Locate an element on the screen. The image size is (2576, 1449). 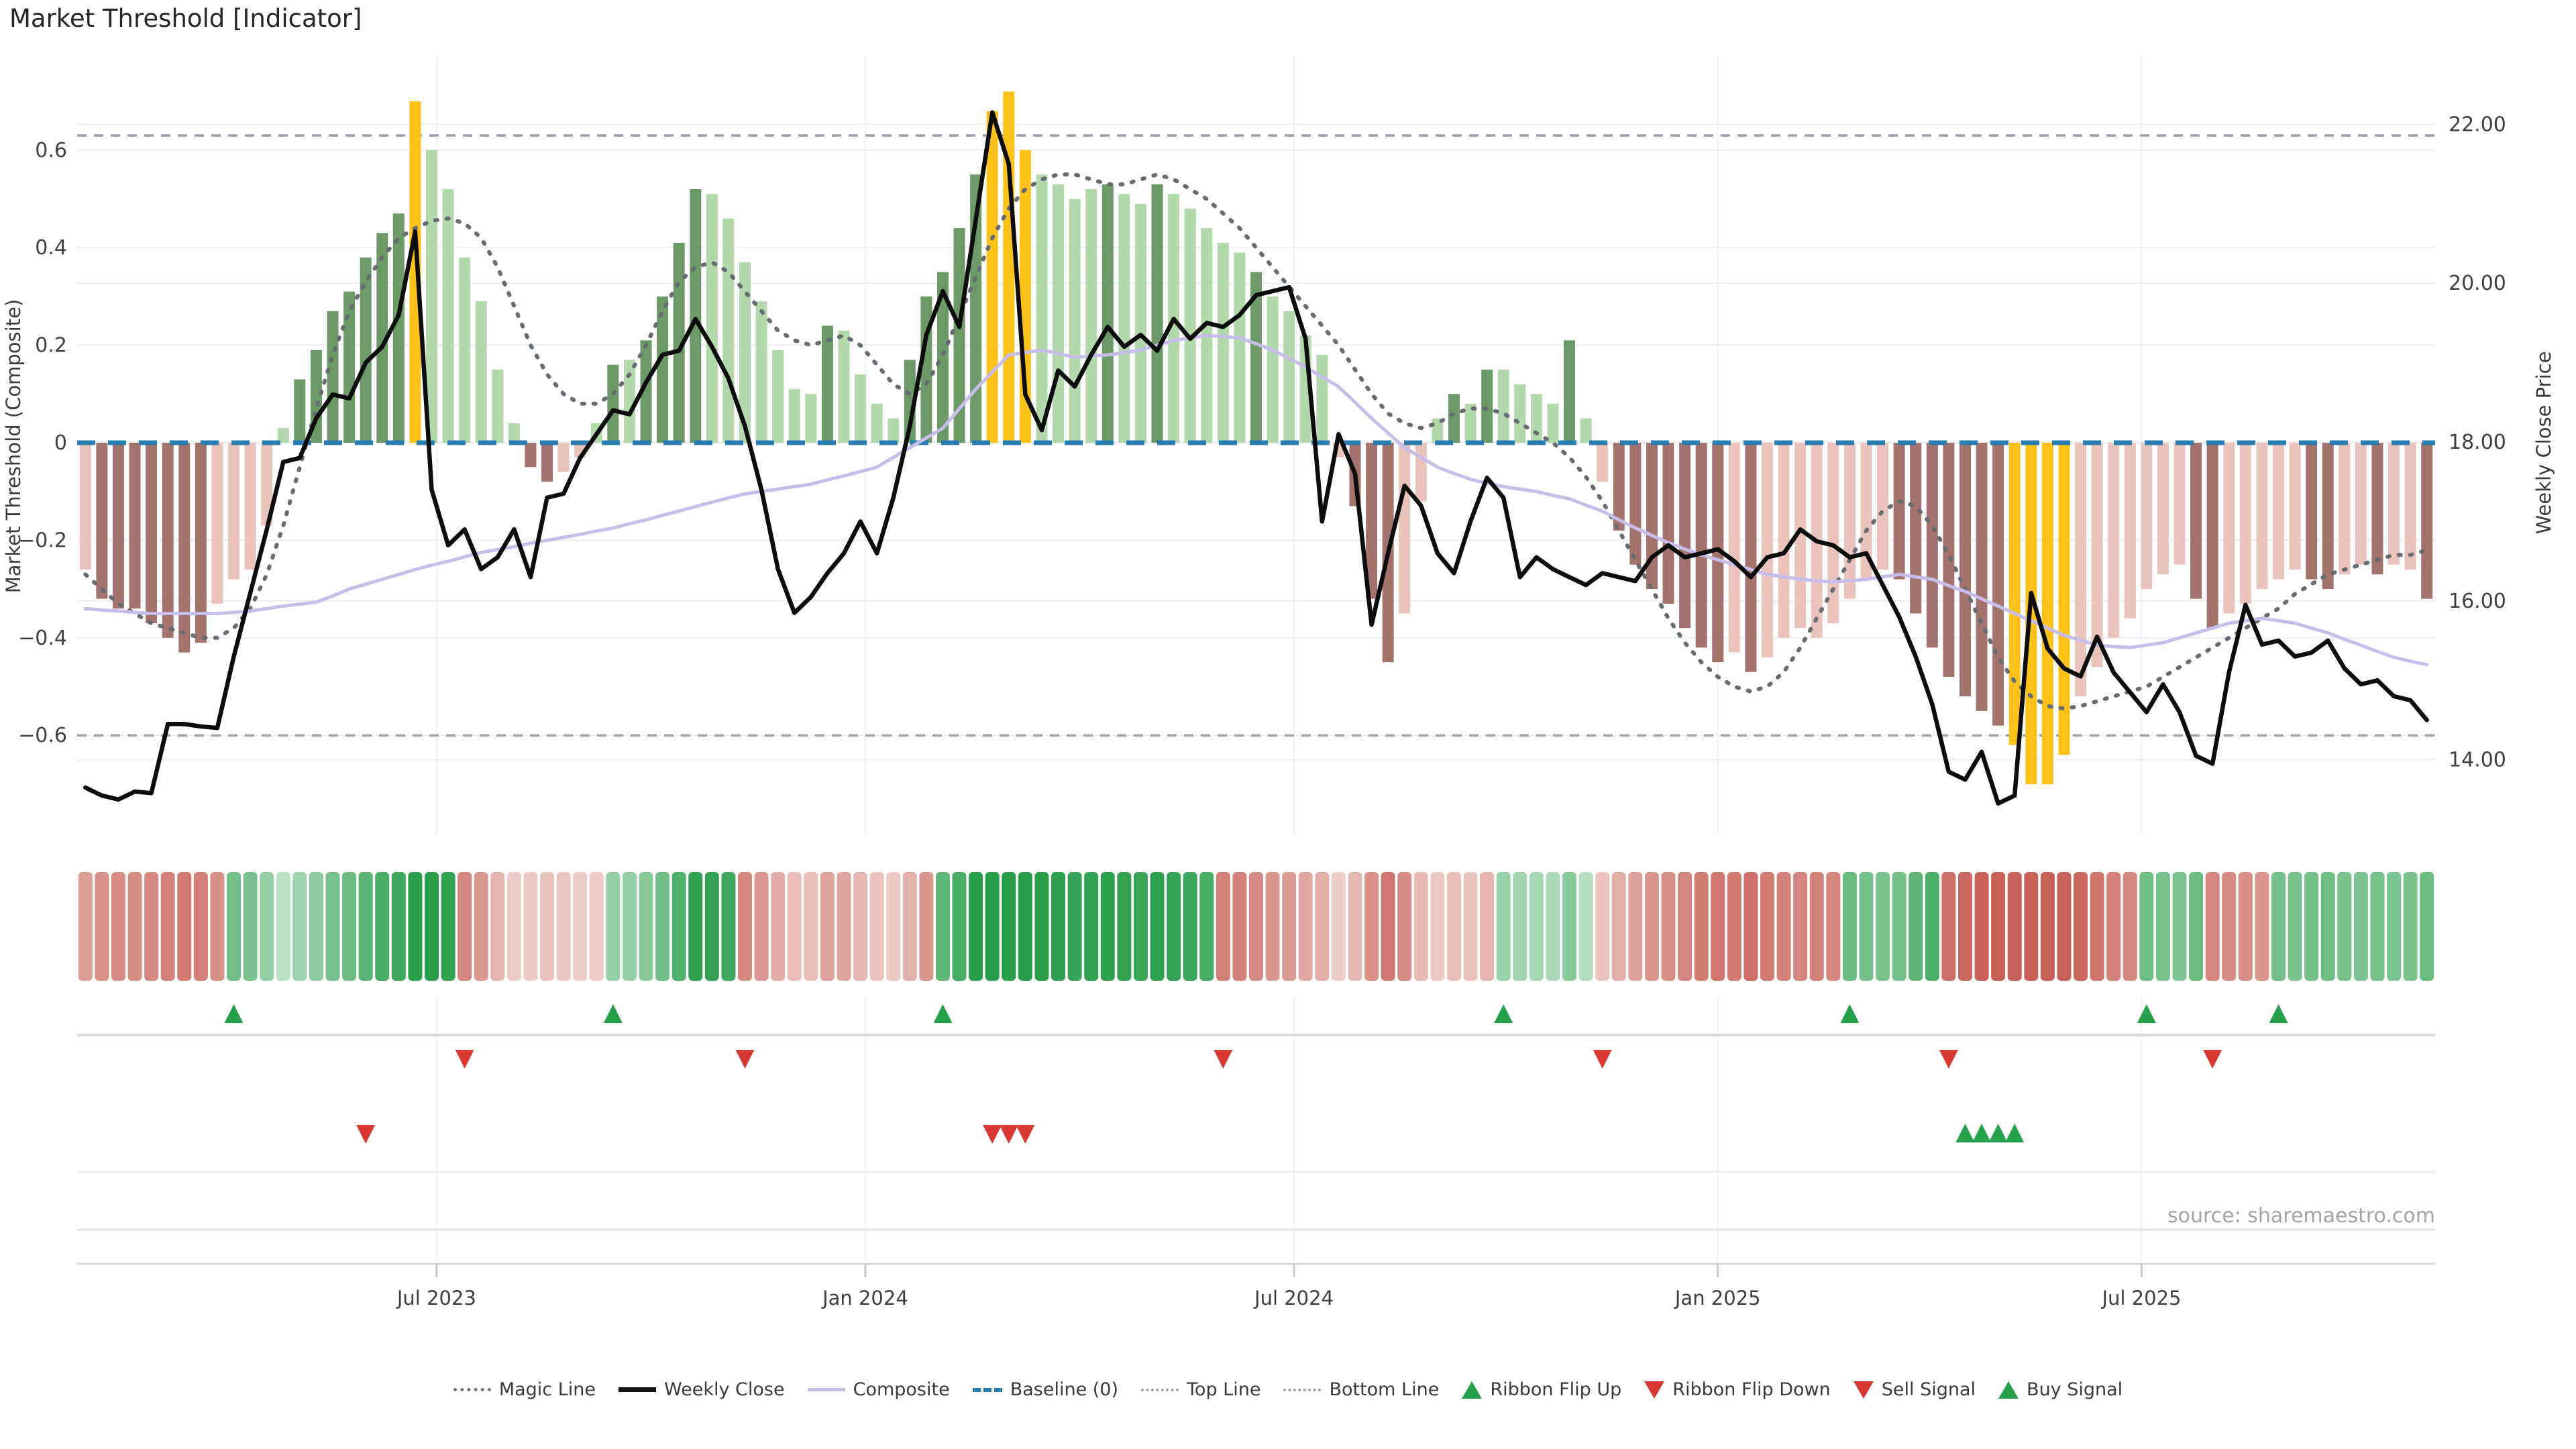
left-axis-tick-label: −0.6 is located at coordinates (42, 735).